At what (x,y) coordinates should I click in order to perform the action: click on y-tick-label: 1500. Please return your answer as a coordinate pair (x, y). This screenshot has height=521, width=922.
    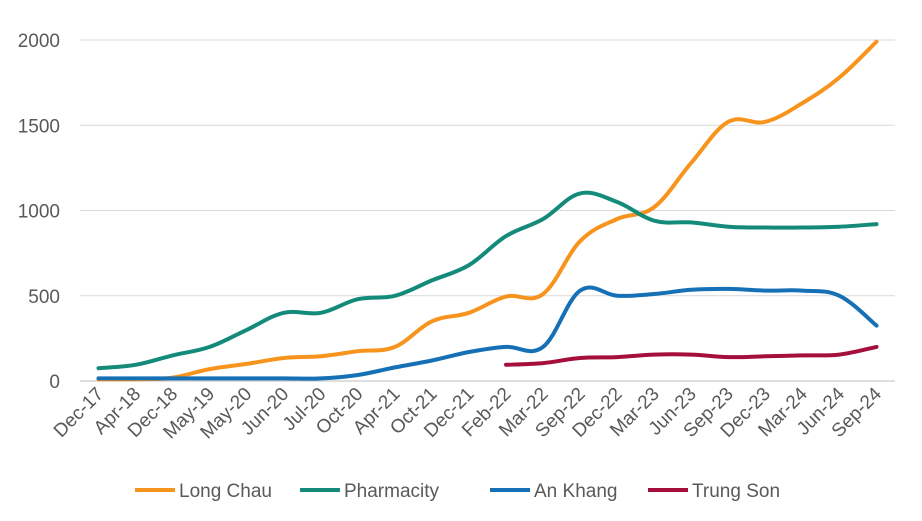
    Looking at the image, I should click on (39, 126).